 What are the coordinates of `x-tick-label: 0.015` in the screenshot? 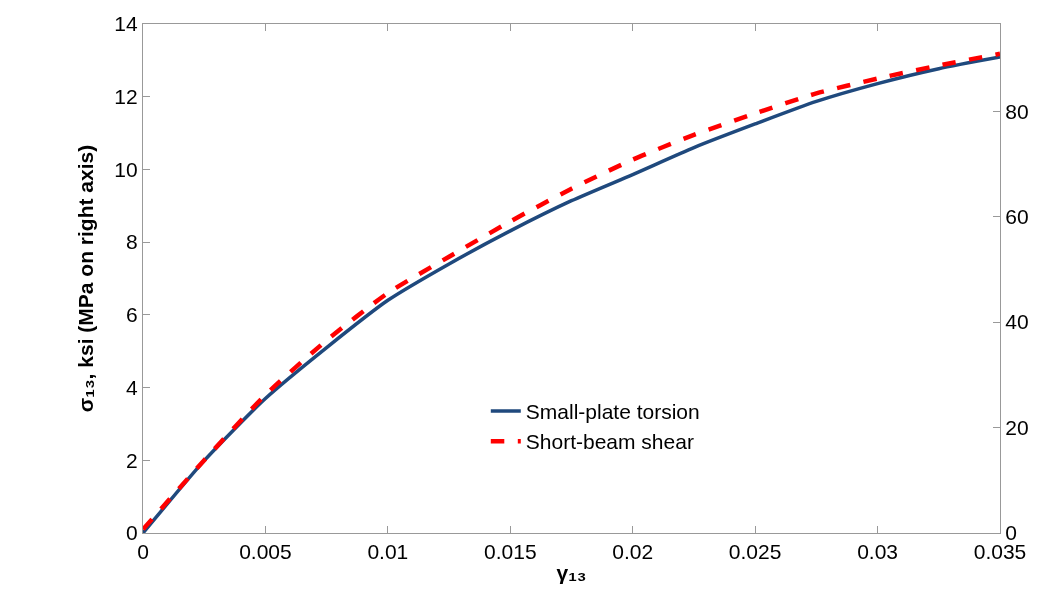 It's located at (510, 552).